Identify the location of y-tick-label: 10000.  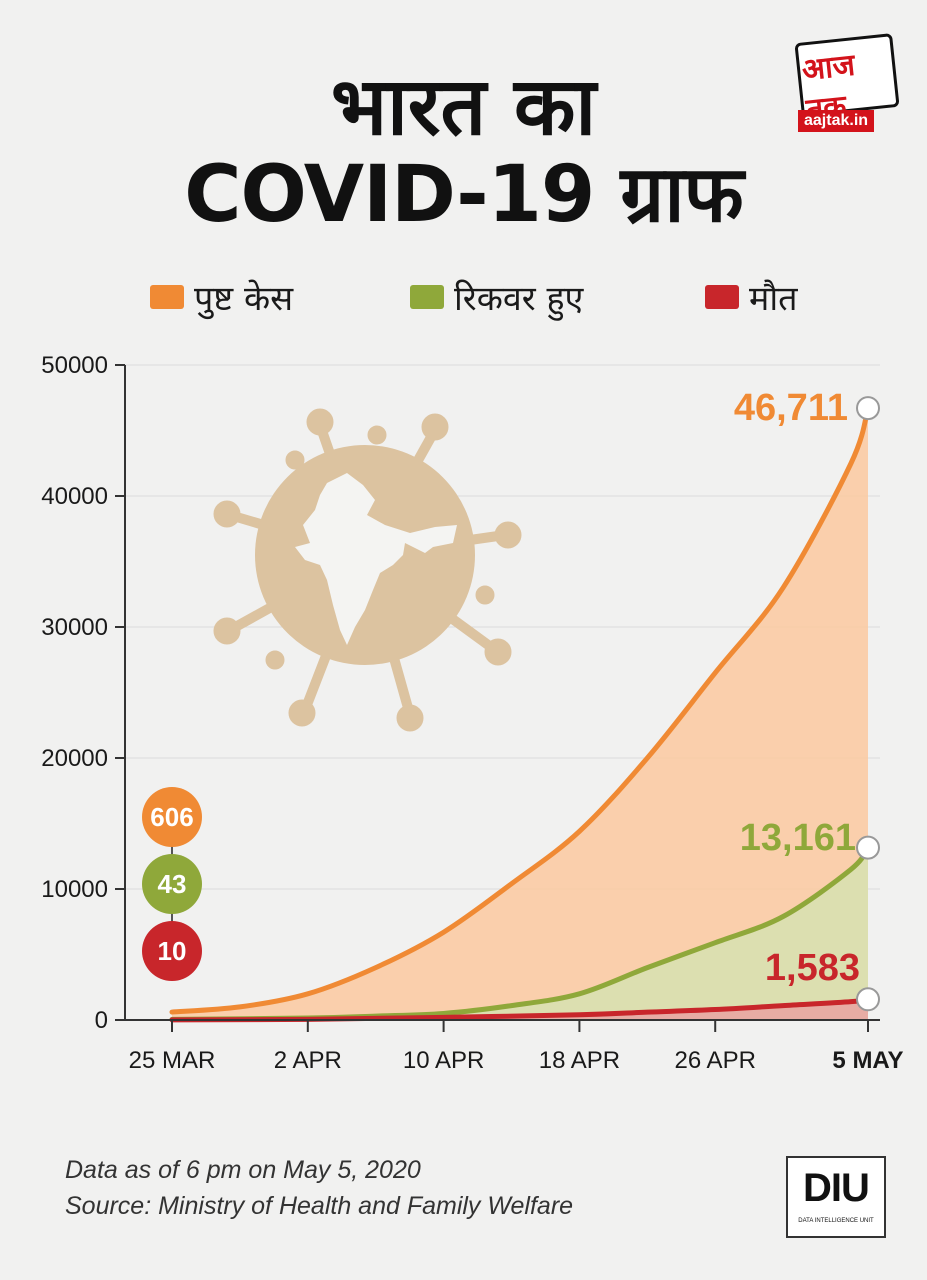
(74, 889).